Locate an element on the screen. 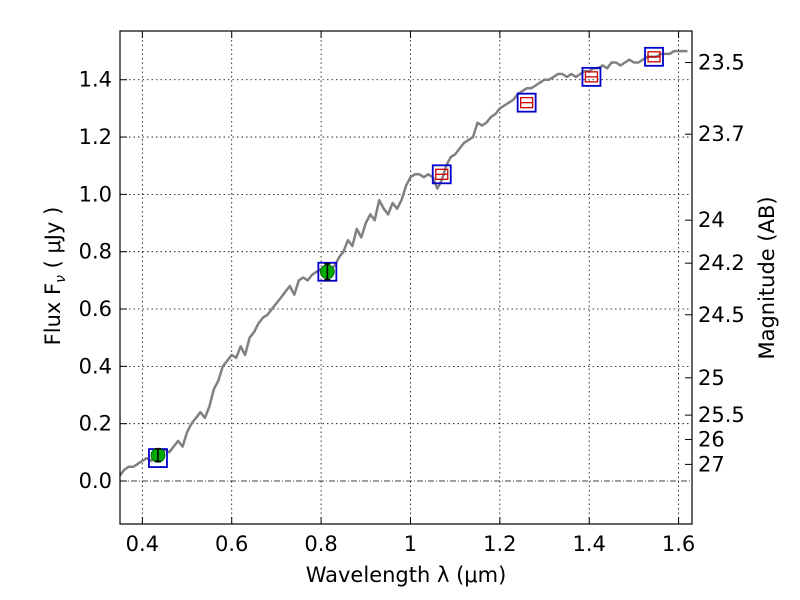  x-tick-label: 1.4 is located at coordinates (589, 544).